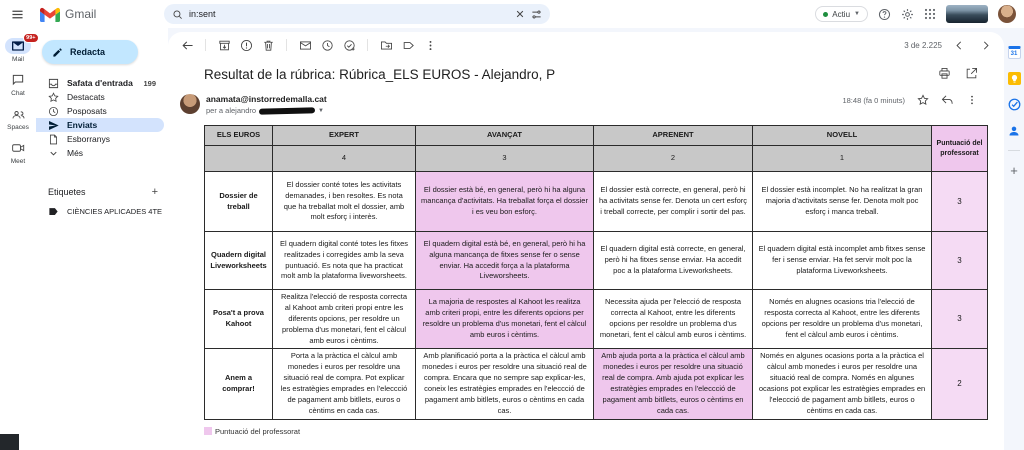 The image size is (1024, 450). What do you see at coordinates (154, 192) in the screenshot?
I see `add-label-icon: +` at bounding box center [154, 192].